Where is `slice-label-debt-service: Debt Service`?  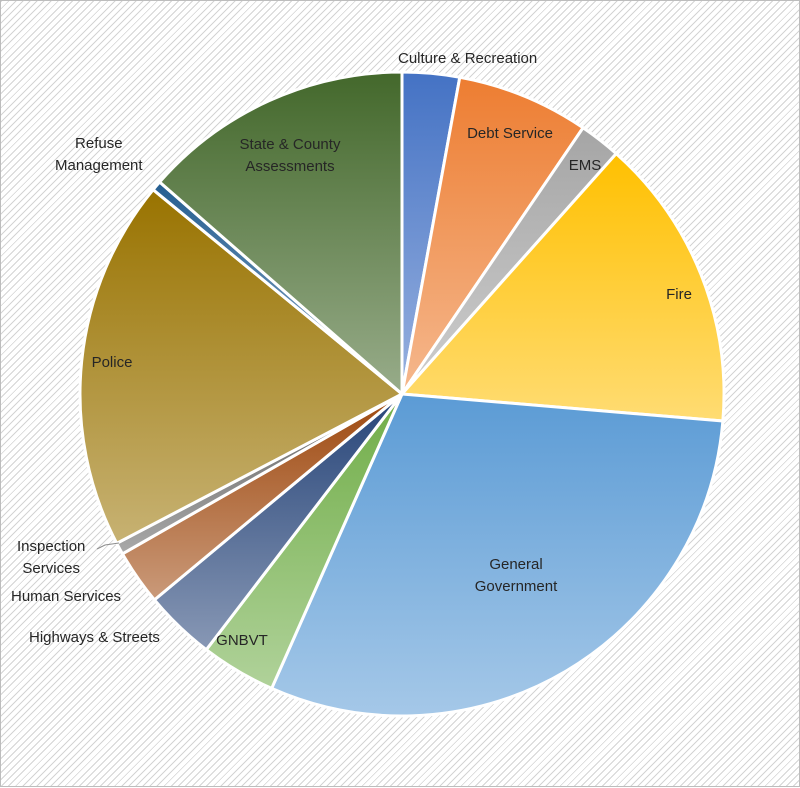
slice-label-debt-service: Debt Service is located at coordinates (510, 133).